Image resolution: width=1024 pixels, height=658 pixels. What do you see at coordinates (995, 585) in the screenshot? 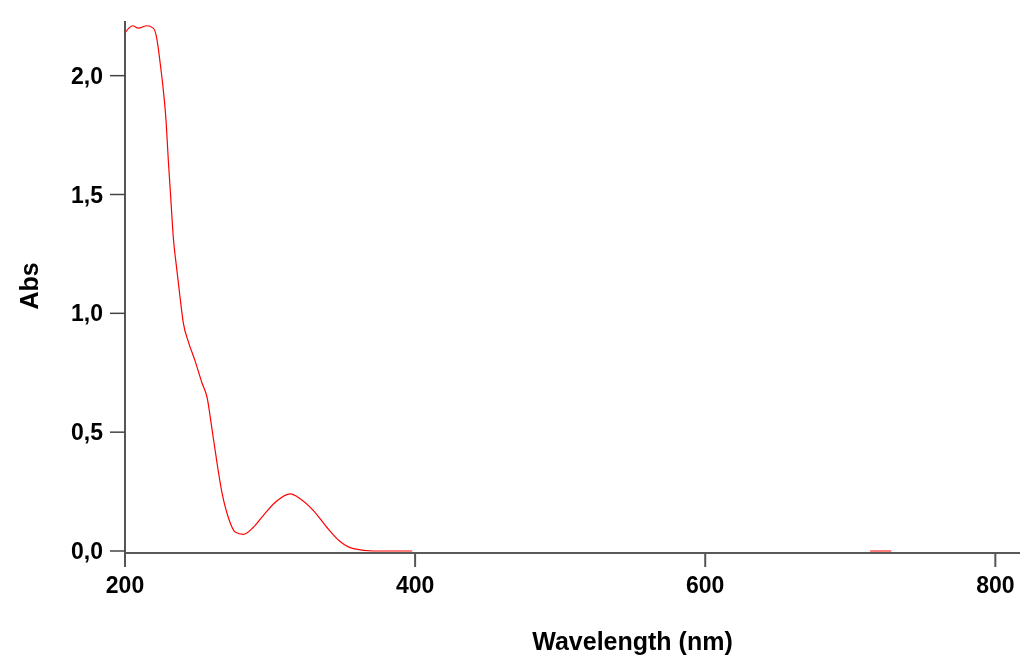
I see `x-tick-label: 800` at bounding box center [995, 585].